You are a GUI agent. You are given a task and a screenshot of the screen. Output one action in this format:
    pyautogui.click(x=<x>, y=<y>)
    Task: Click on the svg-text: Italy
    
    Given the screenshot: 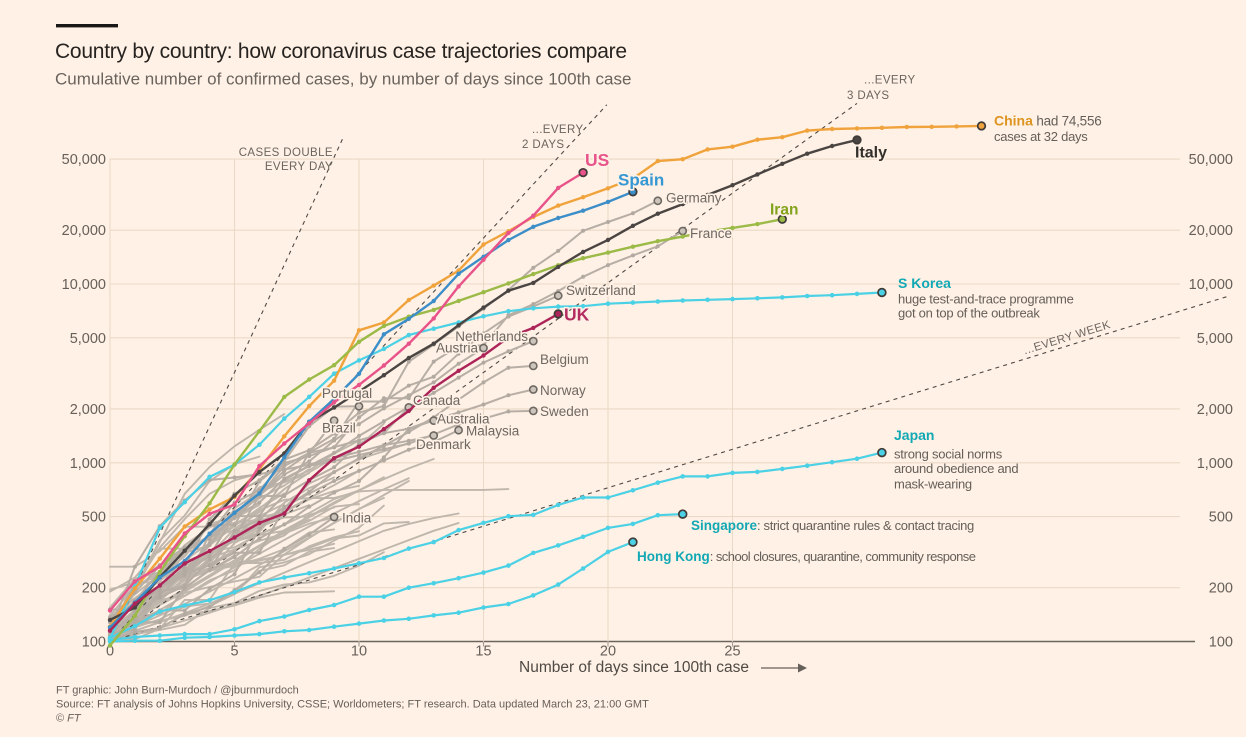 What is the action you would take?
    pyautogui.click(x=871, y=153)
    